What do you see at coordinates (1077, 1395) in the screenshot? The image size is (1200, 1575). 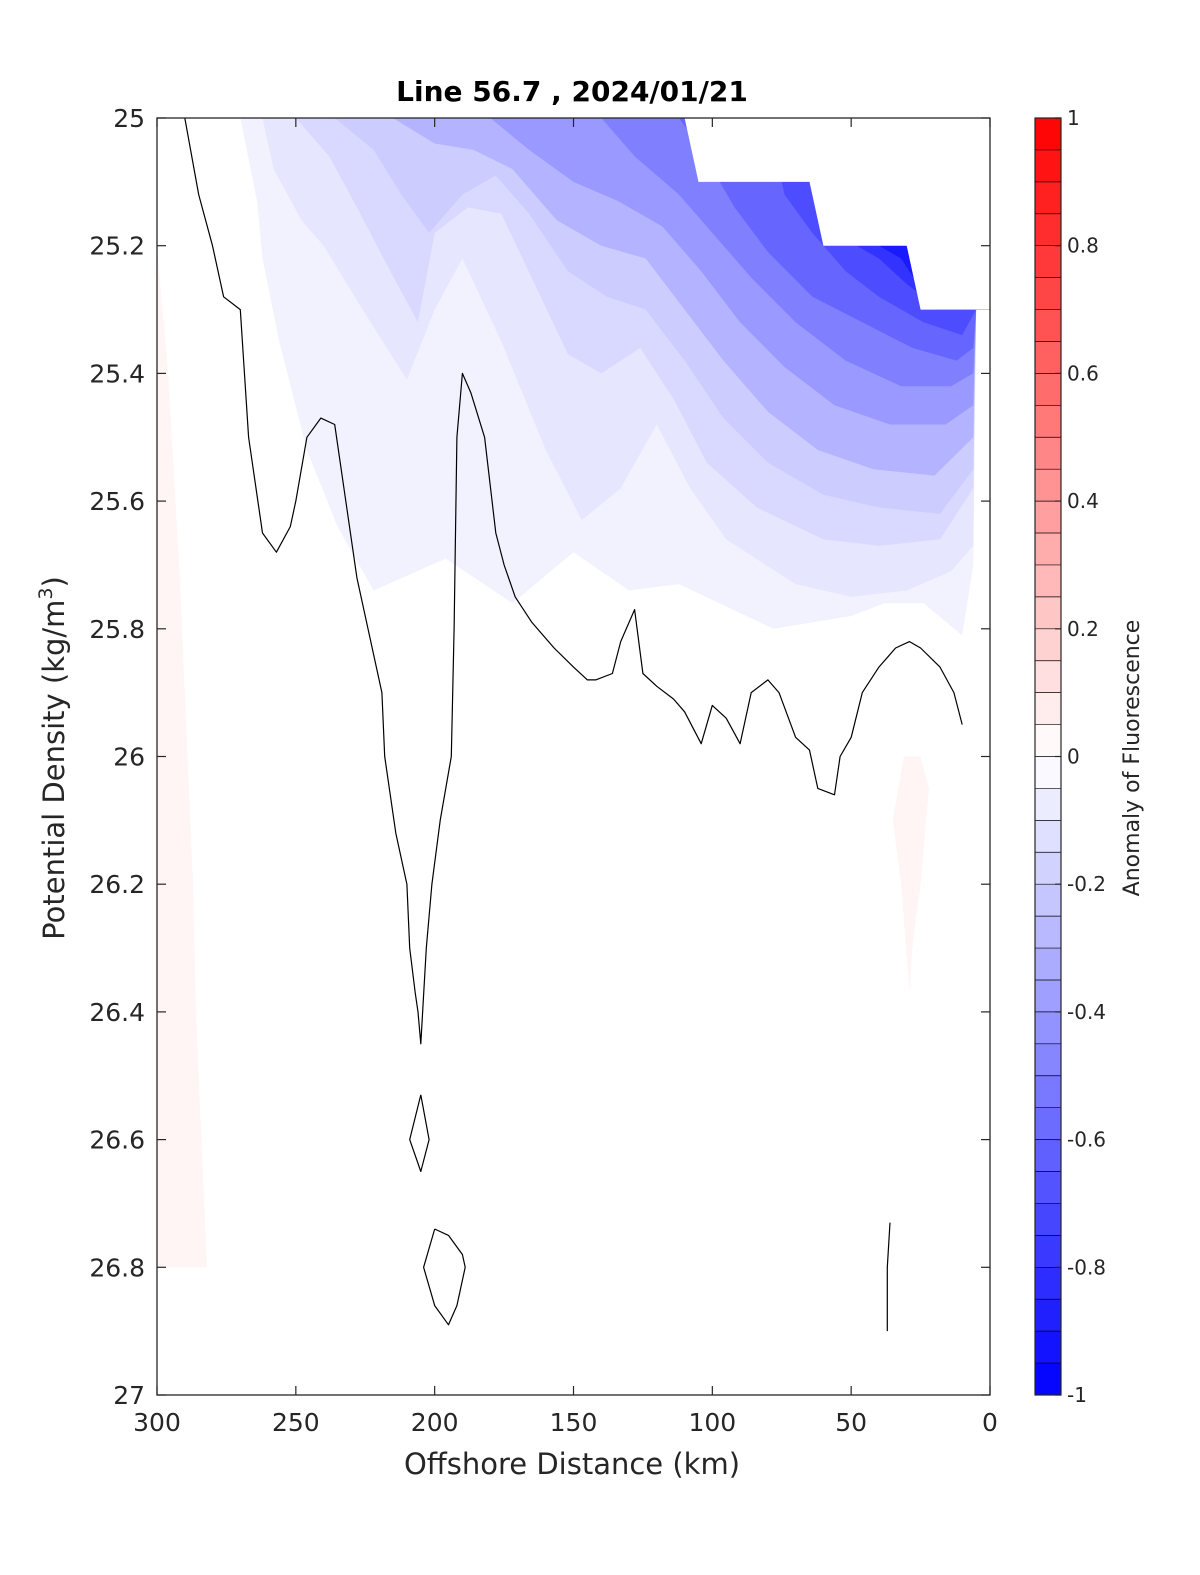 I see `colorbar-tick-label-10: -1` at bounding box center [1077, 1395].